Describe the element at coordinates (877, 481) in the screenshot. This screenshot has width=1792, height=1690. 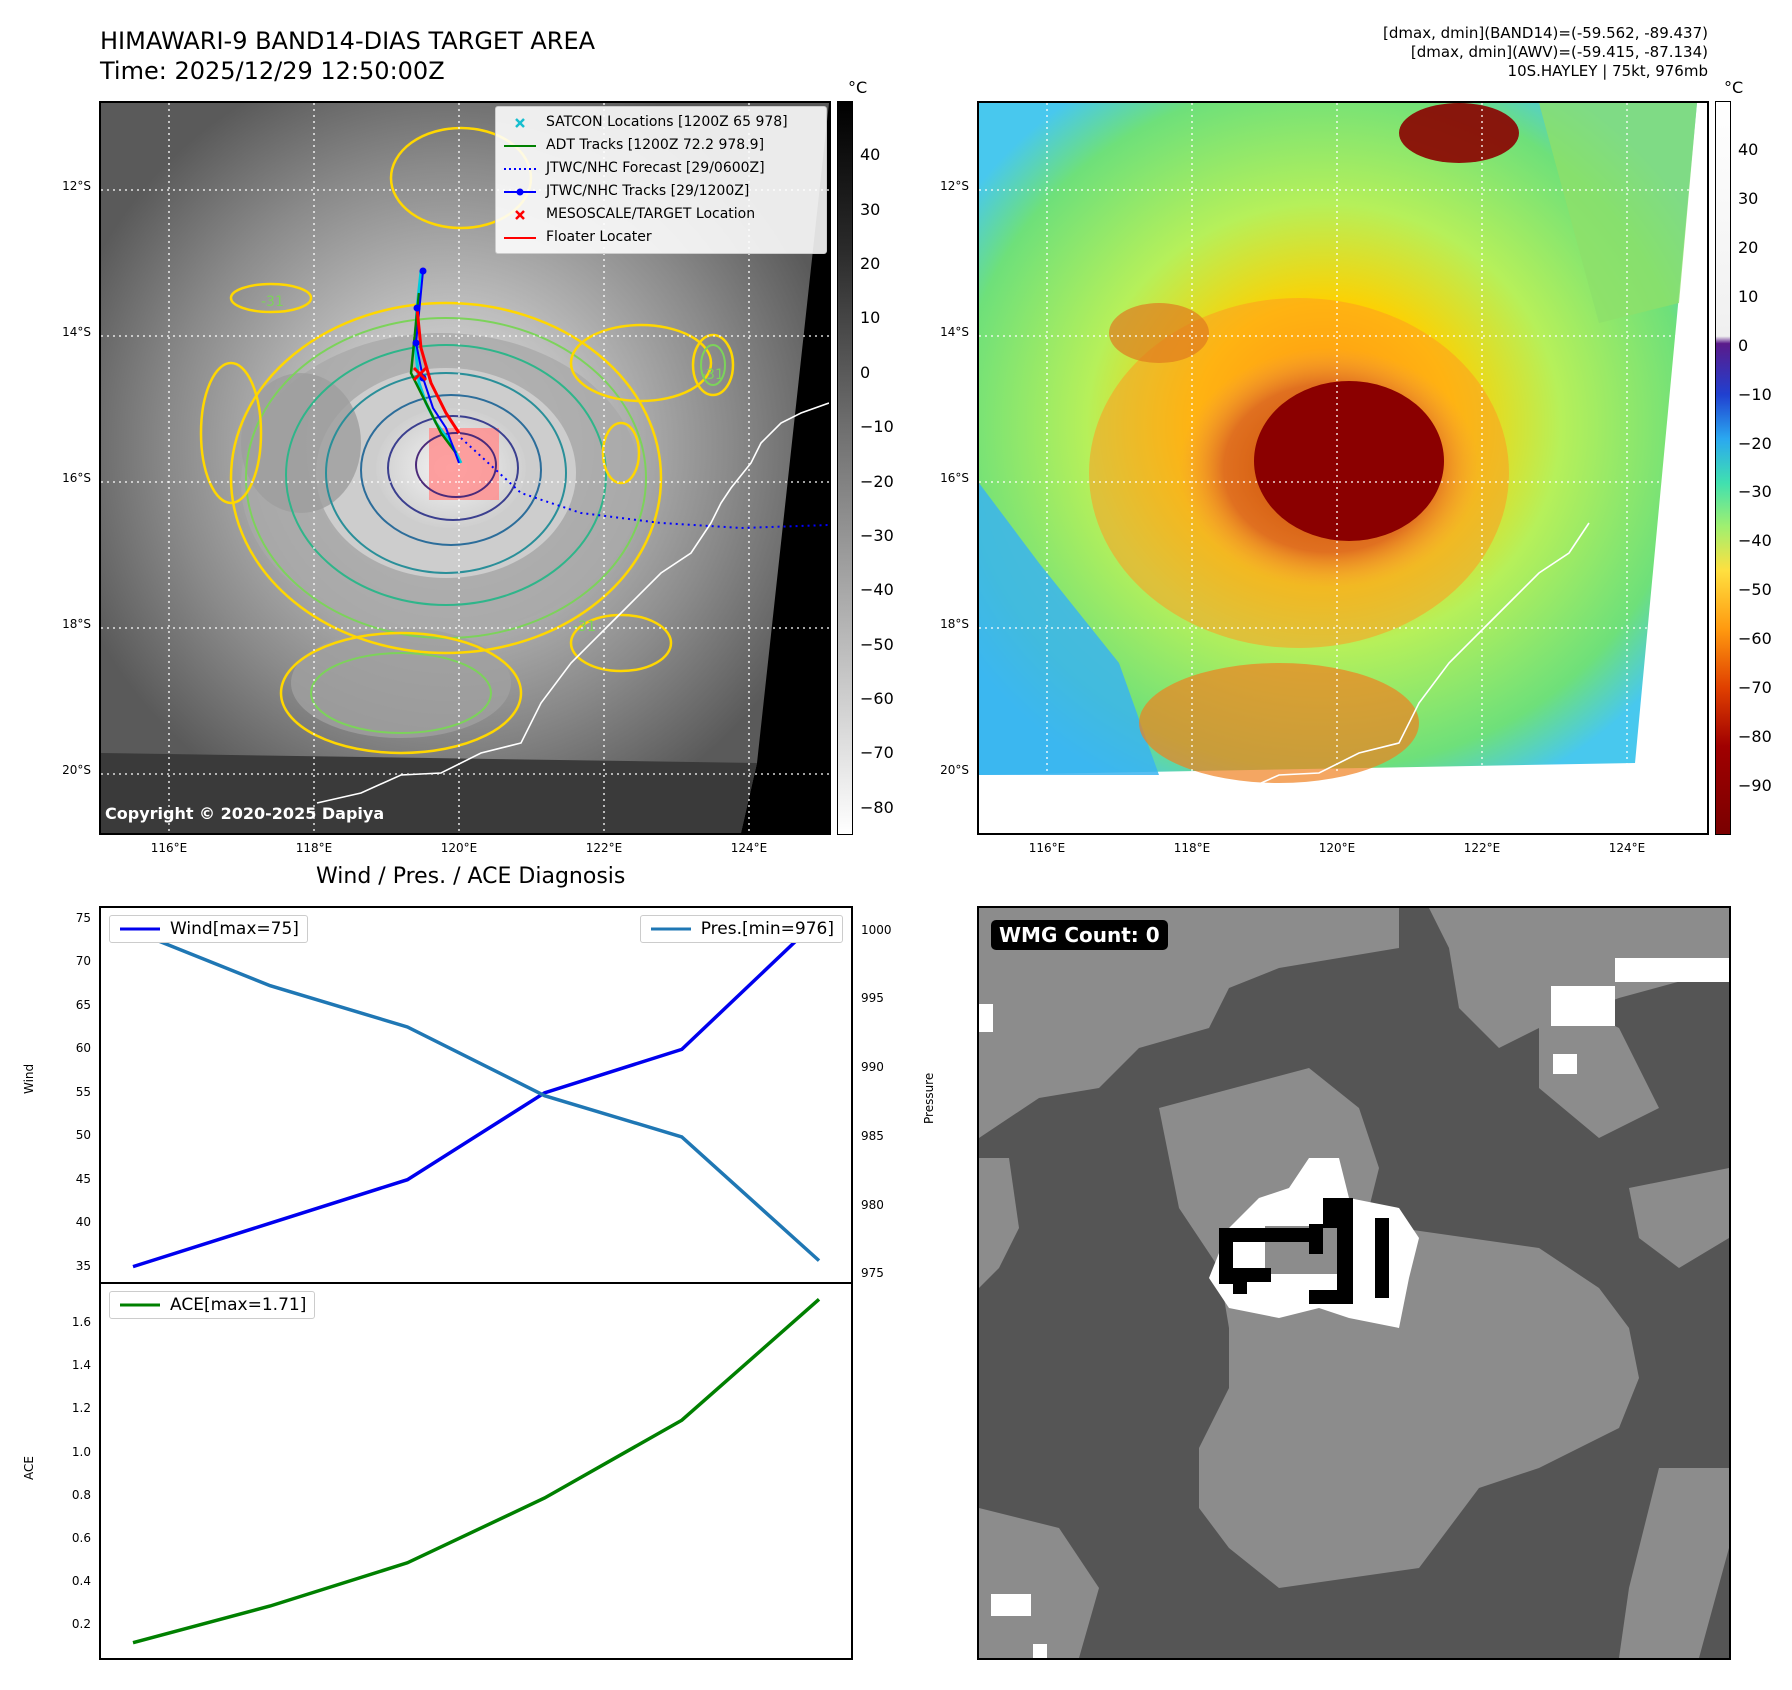
I see `gray-colorbar-tick: −20` at that location.